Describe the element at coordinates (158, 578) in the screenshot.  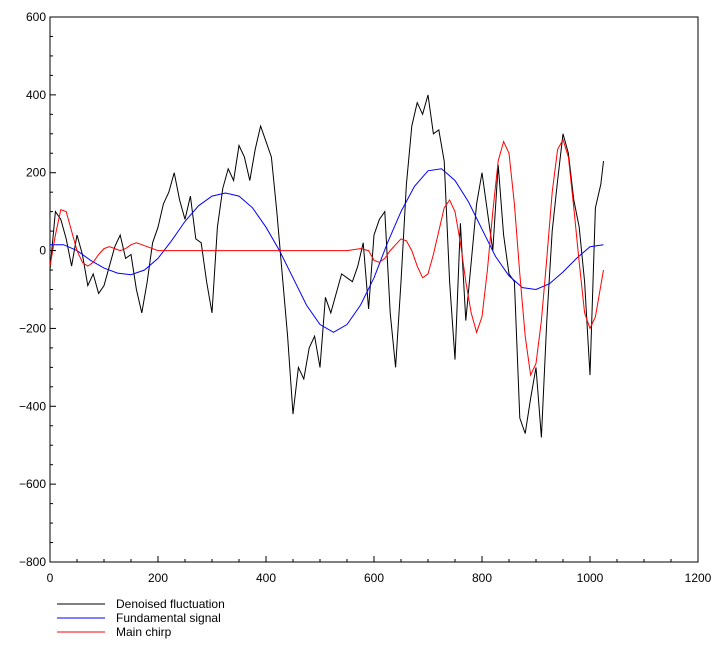
I see `x-tick-label: 200` at that location.